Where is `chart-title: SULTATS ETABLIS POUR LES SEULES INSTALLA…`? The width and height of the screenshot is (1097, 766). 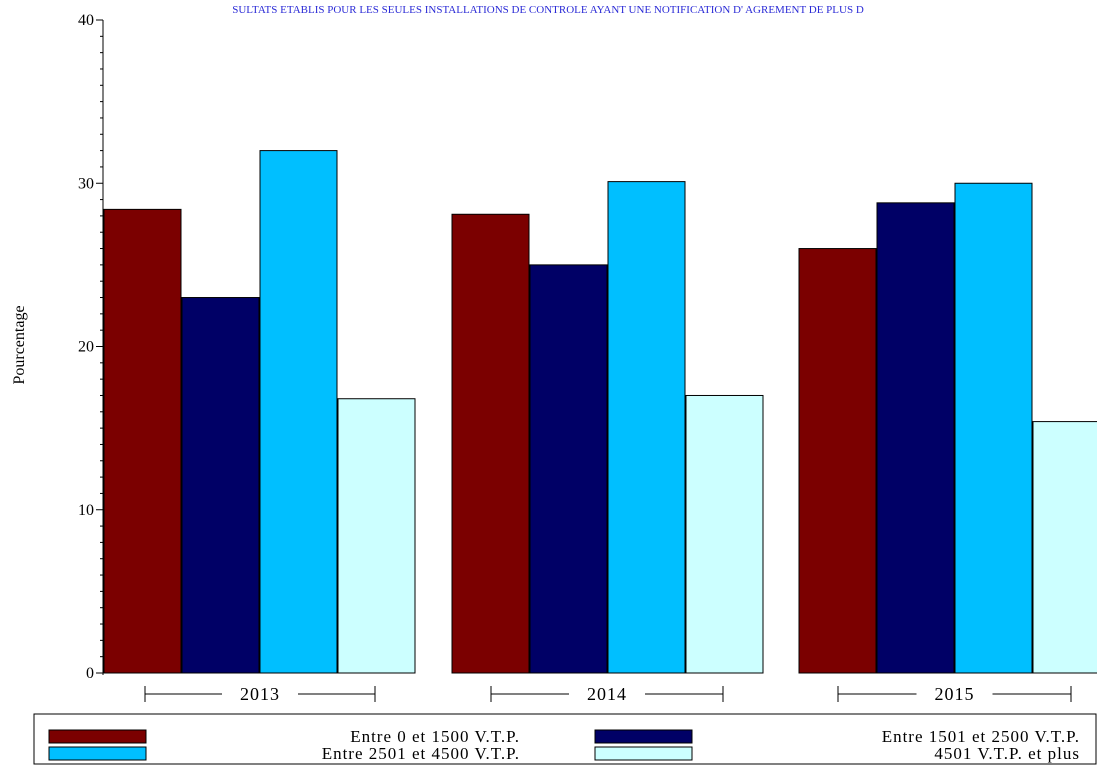 chart-title: SULTATS ETABLIS POUR LES SEULES INSTALLA… is located at coordinates (548, 10).